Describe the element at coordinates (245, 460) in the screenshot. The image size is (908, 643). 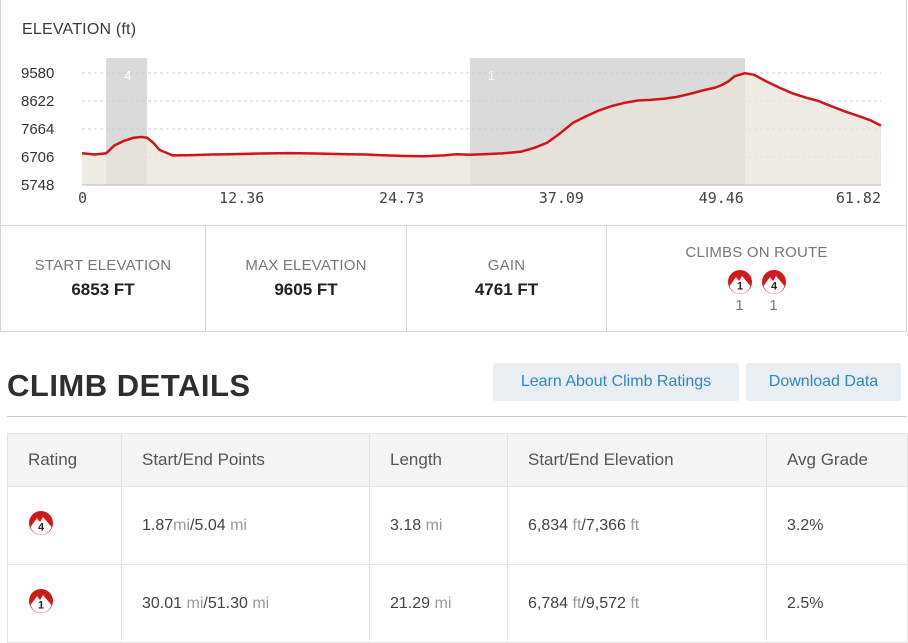
I see `column-header-points: Start/End Points` at that location.